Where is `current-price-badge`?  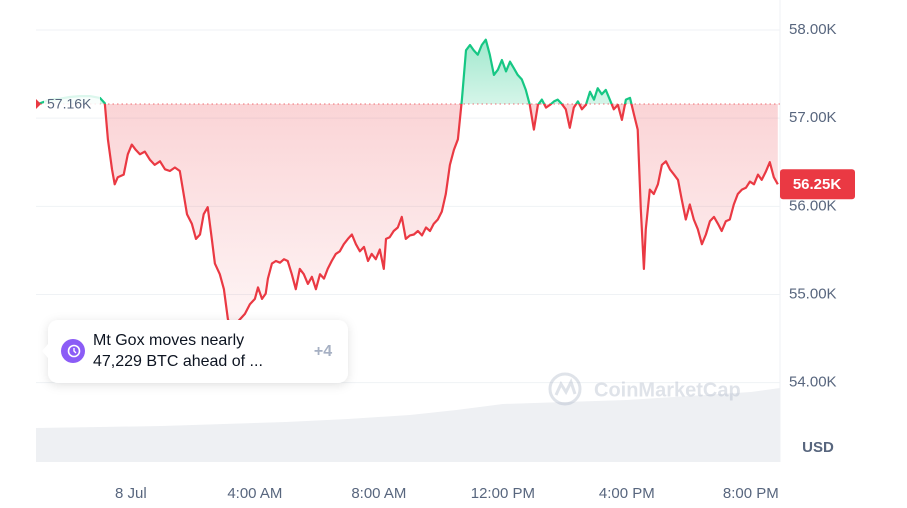 current-price-badge is located at coordinates (817, 184).